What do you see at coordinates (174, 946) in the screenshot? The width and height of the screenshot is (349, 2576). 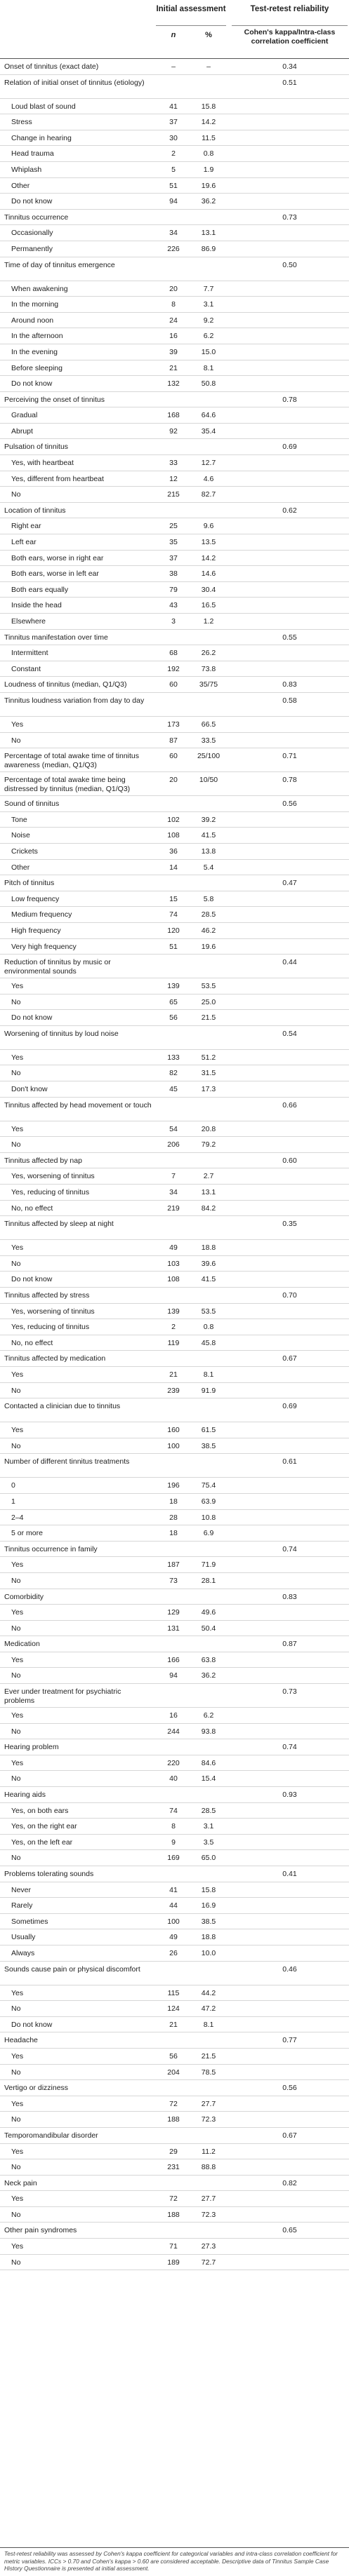 I see `row-n-value: 51` at bounding box center [174, 946].